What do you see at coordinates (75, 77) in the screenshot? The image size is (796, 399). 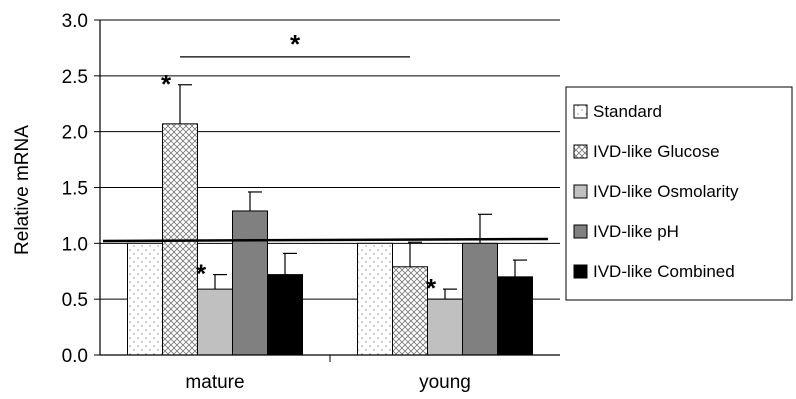 I see `y-tick-label: 2.5` at bounding box center [75, 77].